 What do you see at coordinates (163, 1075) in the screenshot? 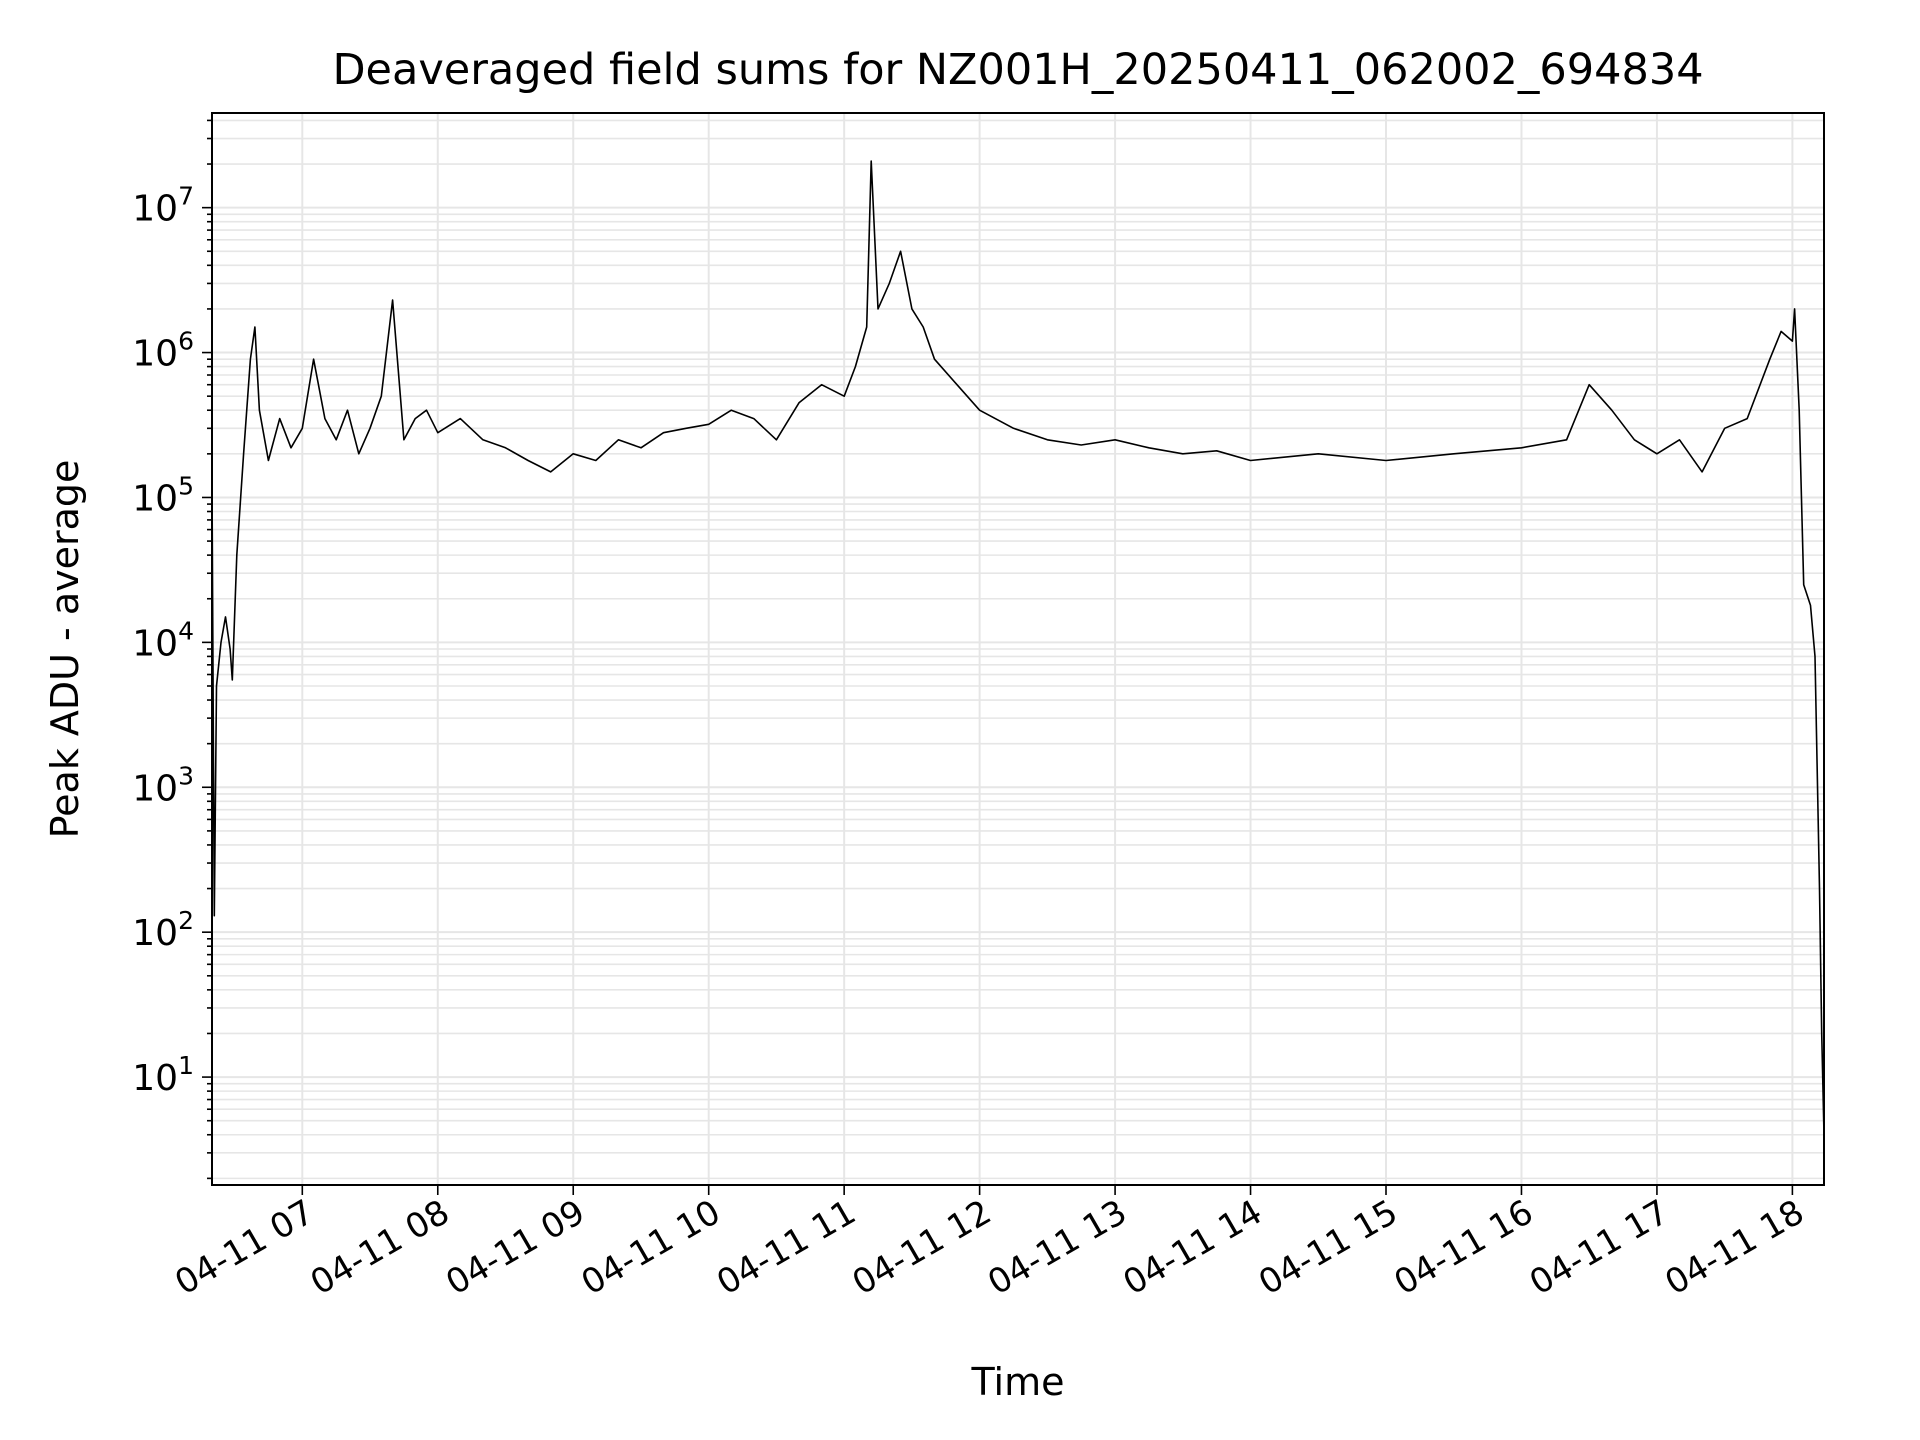
I see `y-tick-label: 10¹` at bounding box center [163, 1075].